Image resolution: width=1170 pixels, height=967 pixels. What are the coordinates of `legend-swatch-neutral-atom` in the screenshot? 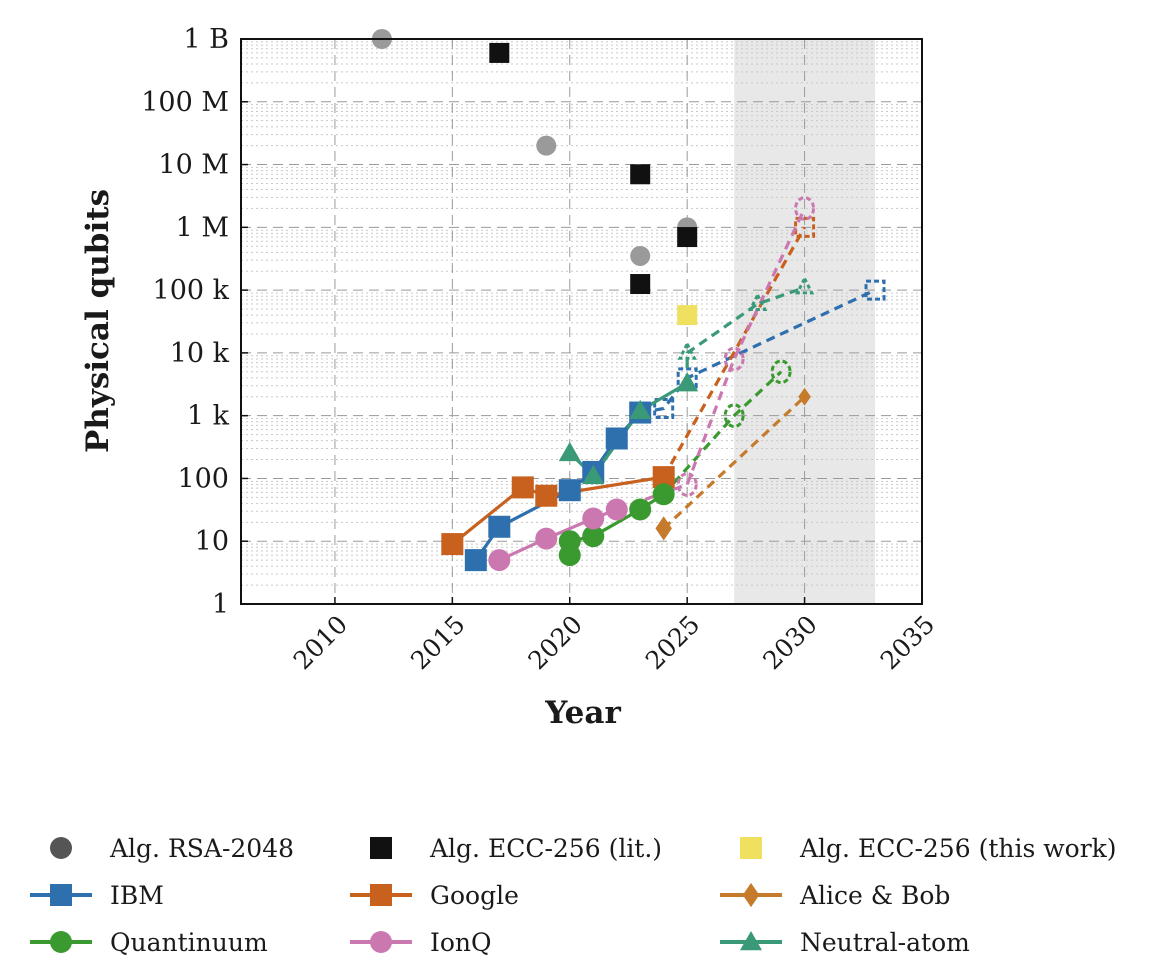 It's located at (751, 941).